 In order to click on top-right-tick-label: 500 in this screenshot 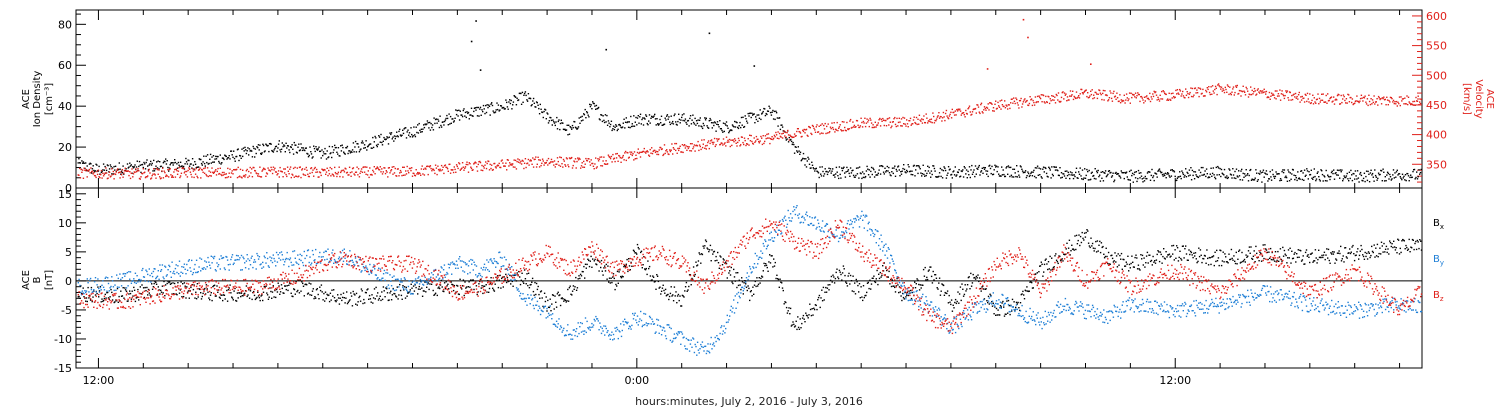, I will do `click(1436, 75)`.